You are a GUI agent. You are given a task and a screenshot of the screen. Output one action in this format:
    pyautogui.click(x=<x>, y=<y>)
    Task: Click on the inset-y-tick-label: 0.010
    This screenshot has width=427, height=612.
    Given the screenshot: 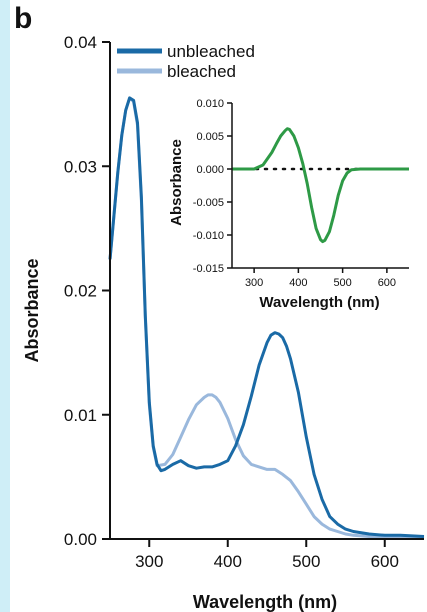 What is the action you would take?
    pyautogui.click(x=210, y=104)
    